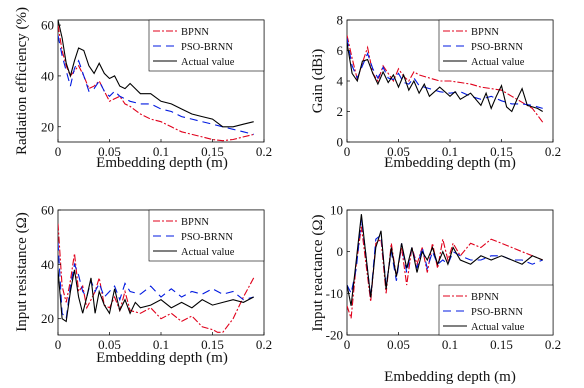 This screenshot has width=584, height=388. I want to click on y-axis-label: Gain (dBi), so click(318, 81).